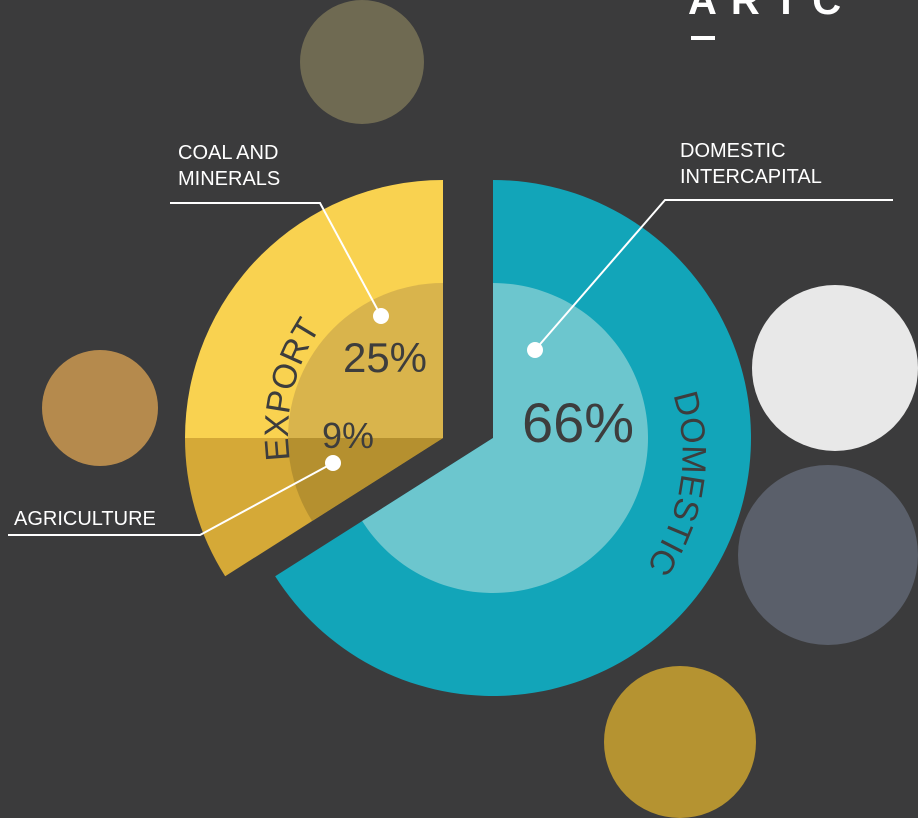 The width and height of the screenshot is (918, 818). Describe the element at coordinates (835, 368) in the screenshot. I see `photo-appliances` at that location.